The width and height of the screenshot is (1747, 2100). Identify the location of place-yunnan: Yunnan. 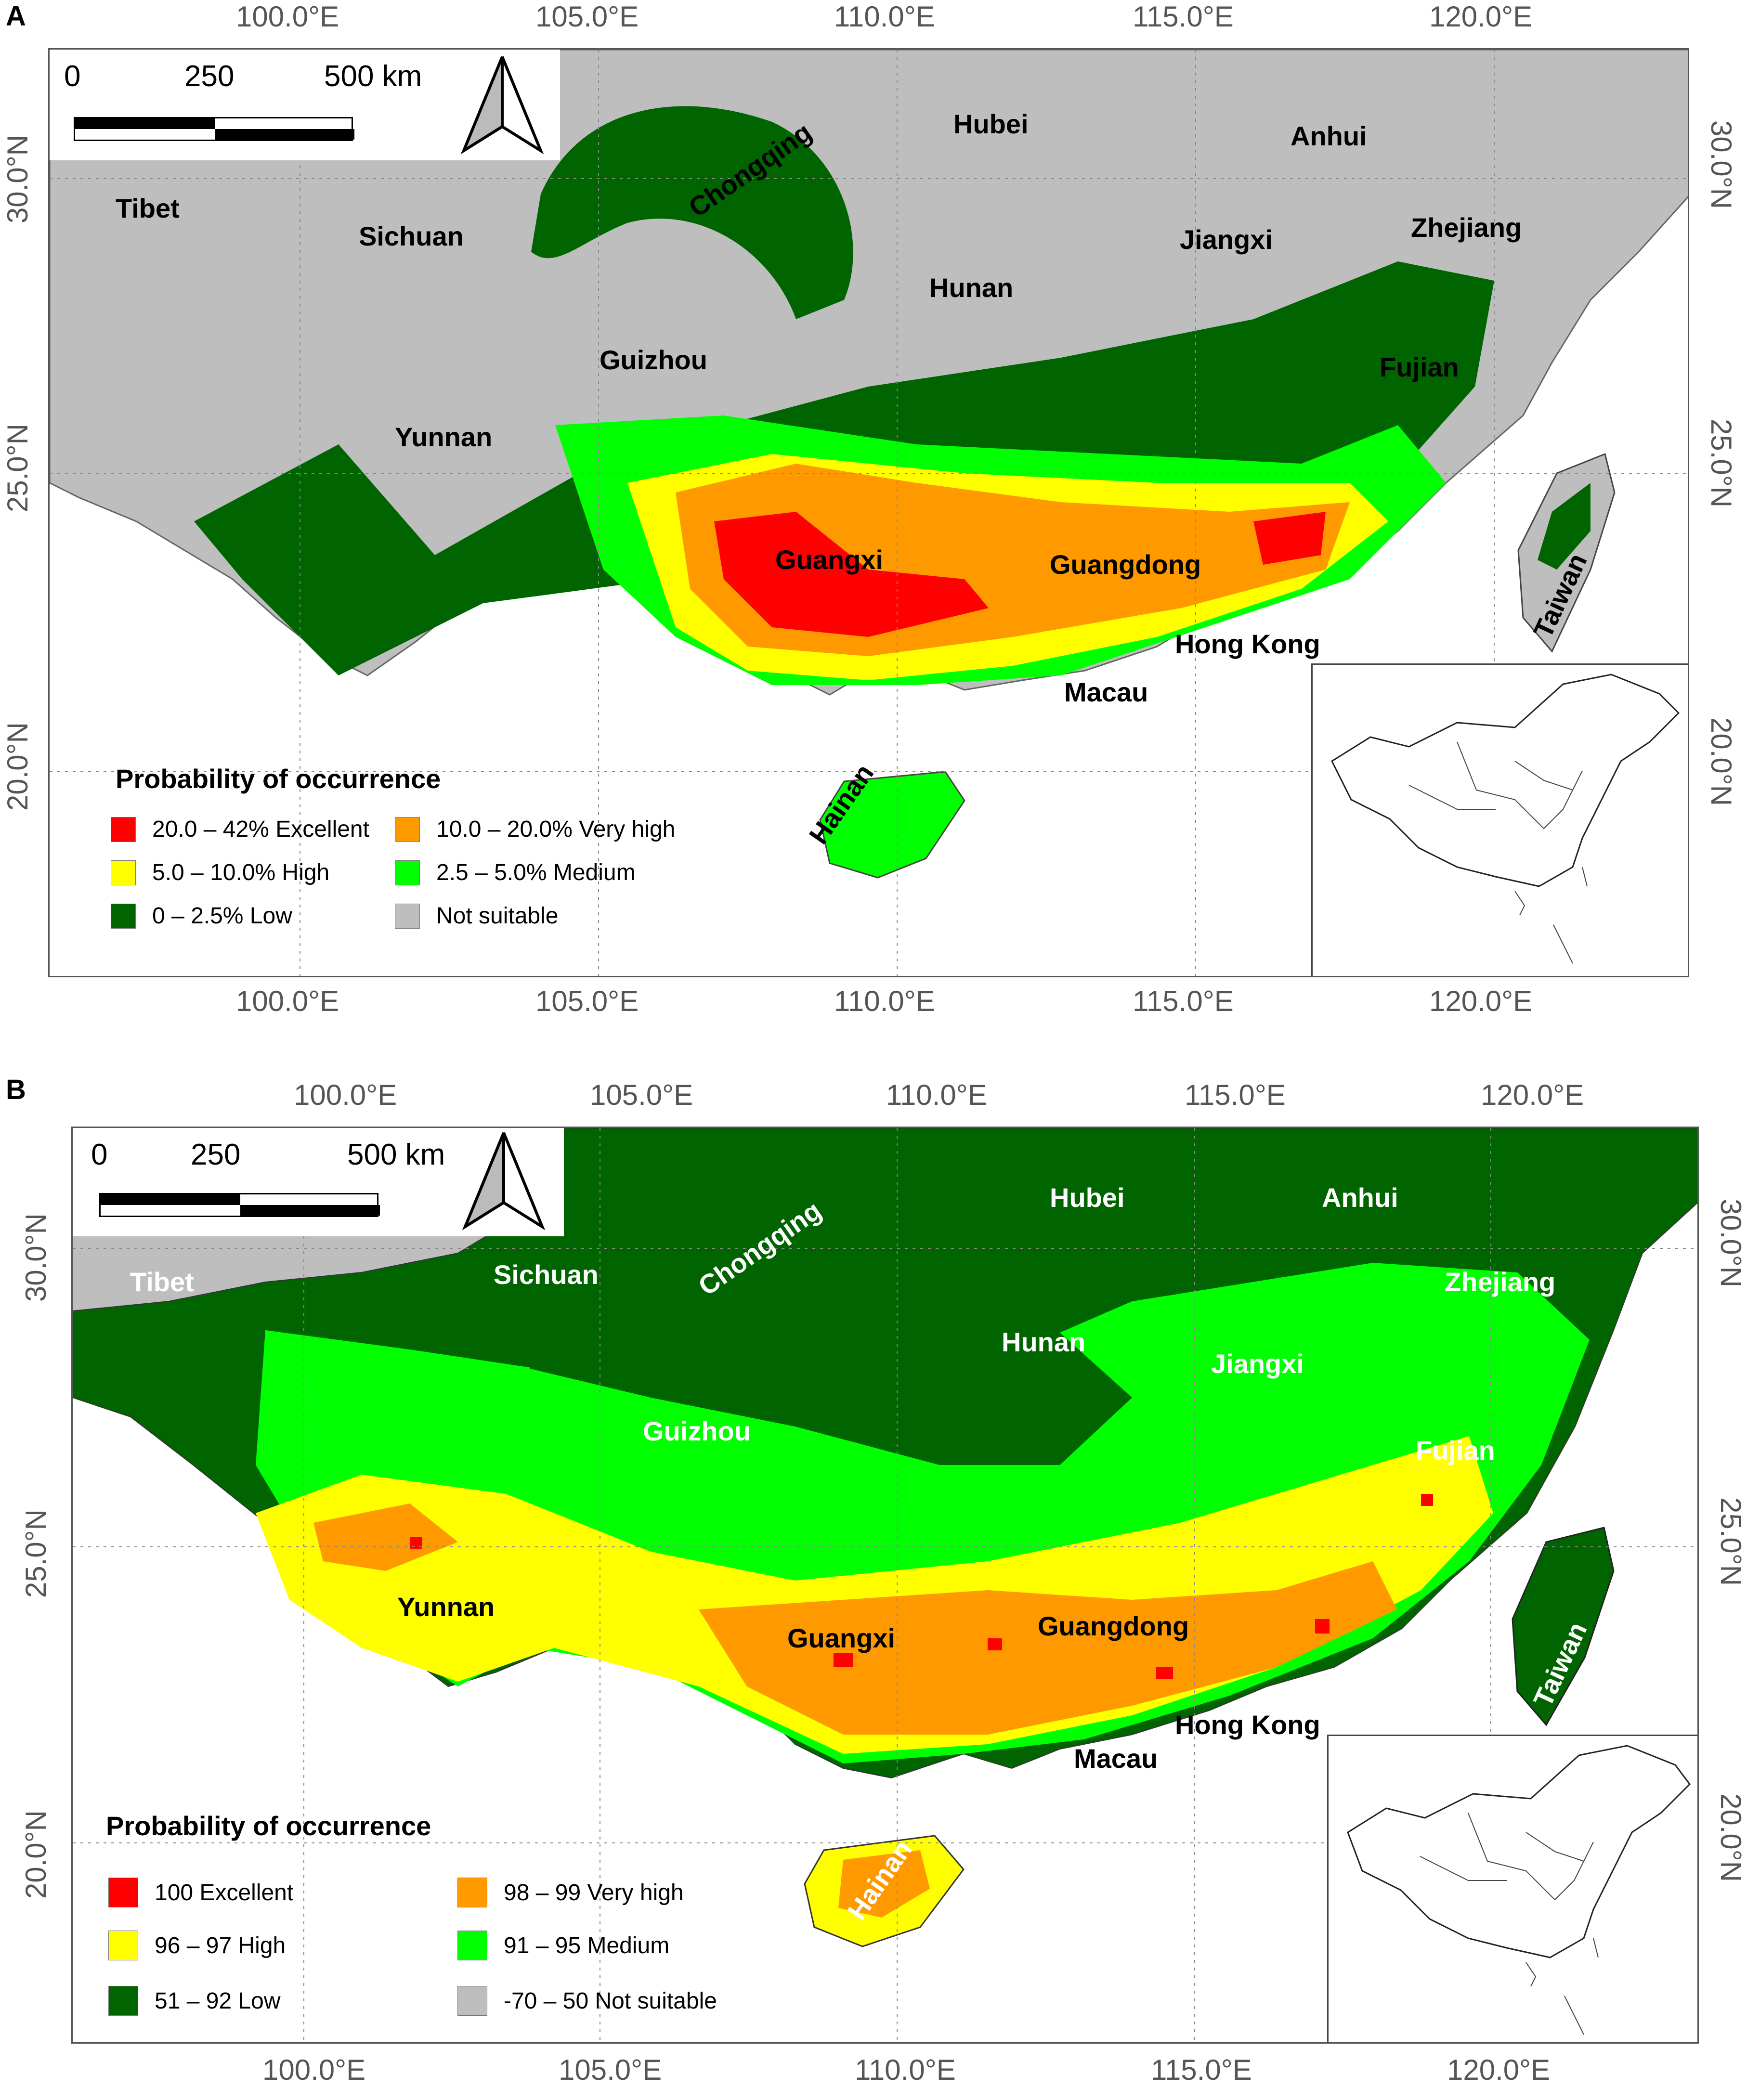
(446, 1607).